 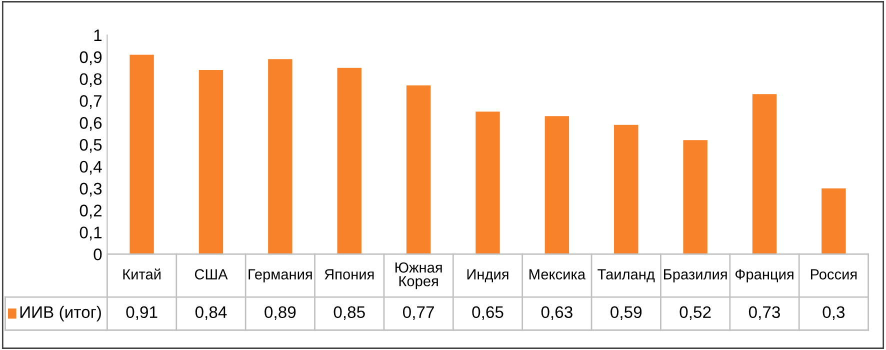 I want to click on data-label: 0,85, so click(x=349, y=313).